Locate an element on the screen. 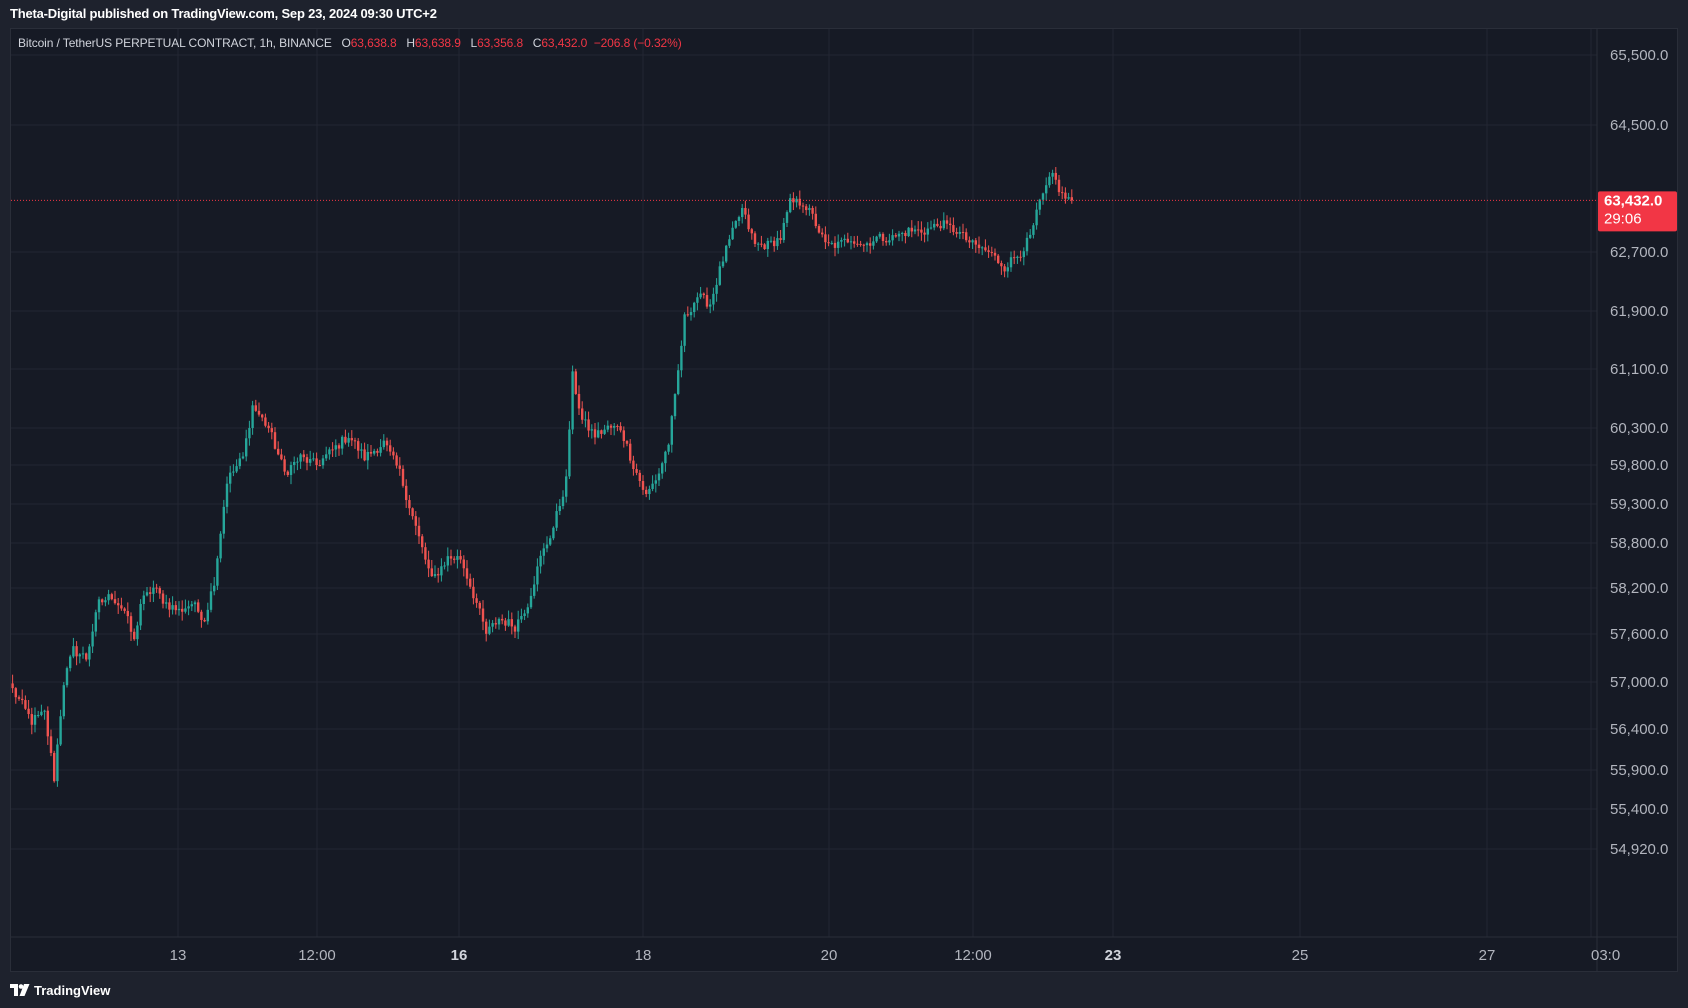 Image resolution: width=1688 pixels, height=1008 pixels. change-value: −206.8 (−0.32%) is located at coordinates (637, 43).